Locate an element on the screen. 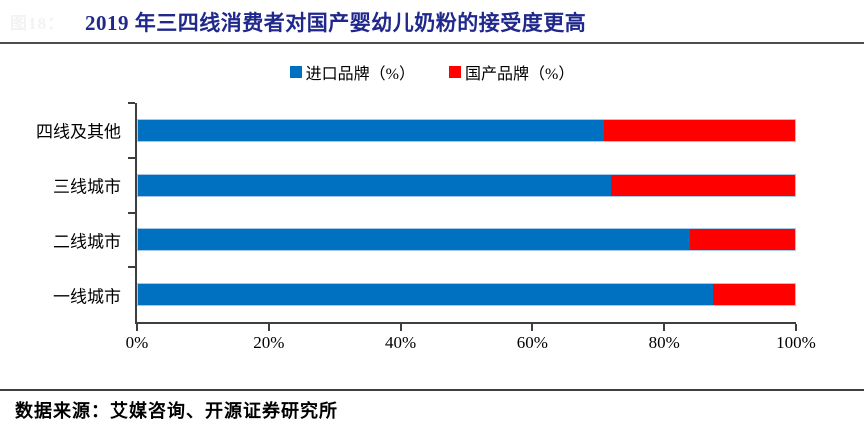 The image size is (864, 429). legend-item-imported: 进口品牌（%） is located at coordinates (352, 72).